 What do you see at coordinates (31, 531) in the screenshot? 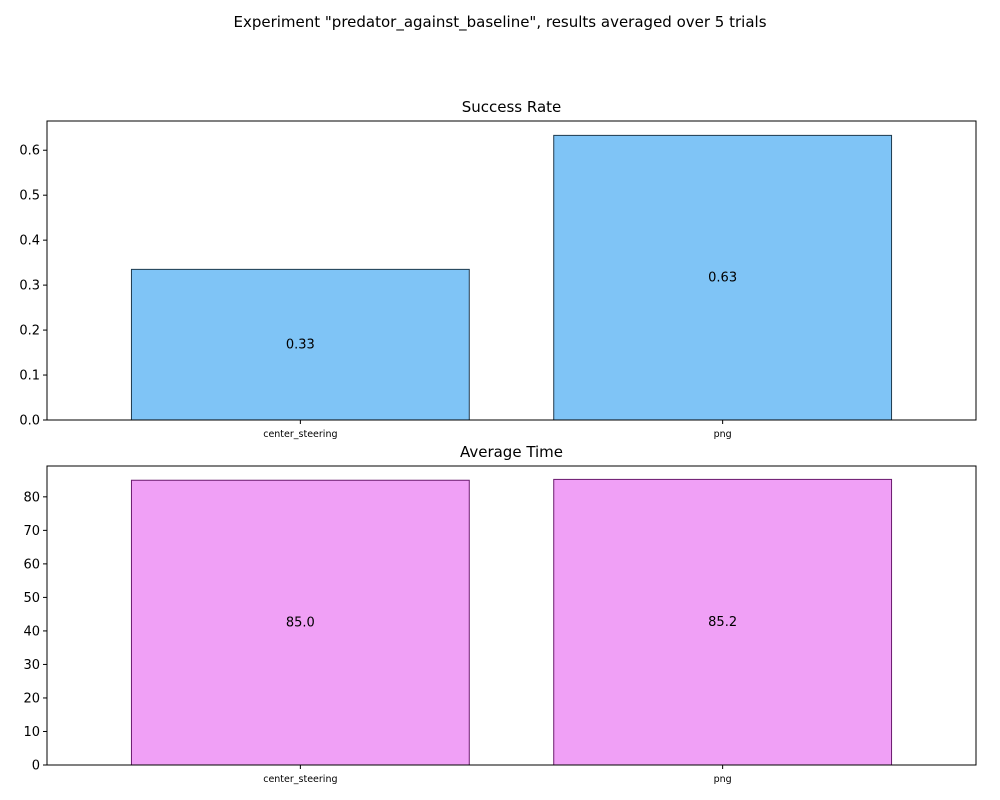
I see `y-tick-label: 70` at bounding box center [31, 531].